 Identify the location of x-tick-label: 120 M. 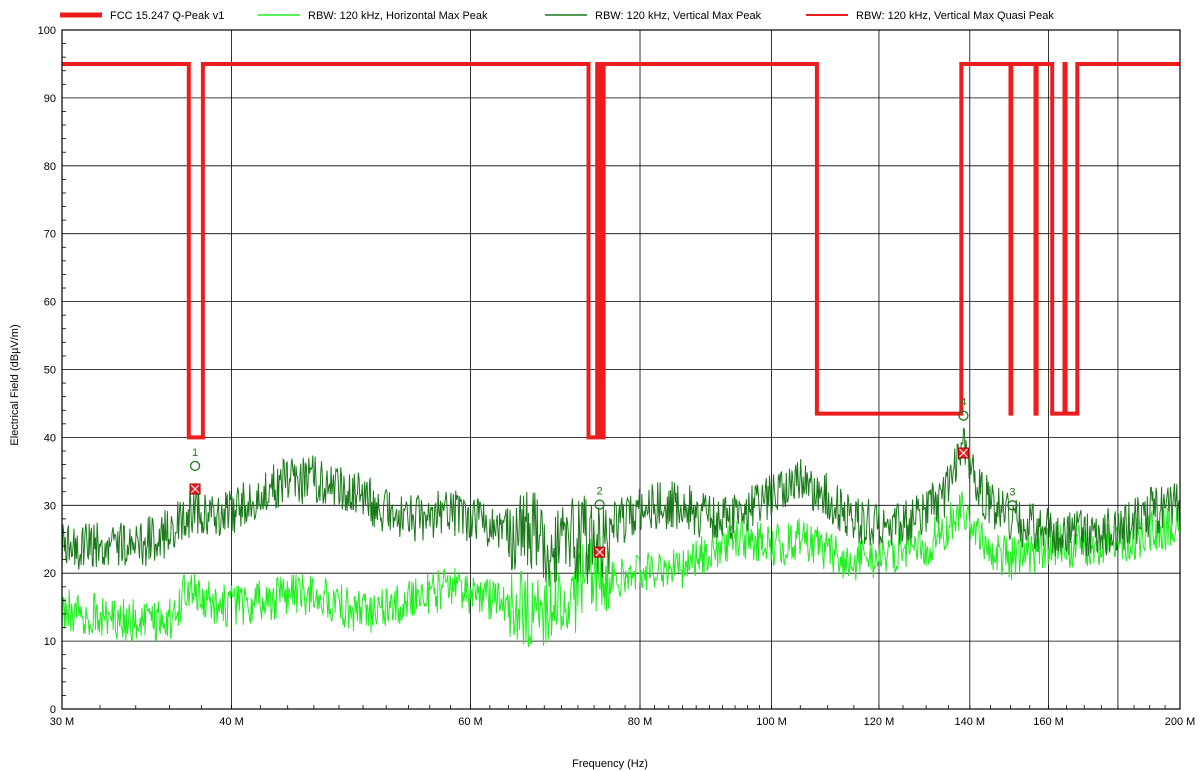
(879, 722).